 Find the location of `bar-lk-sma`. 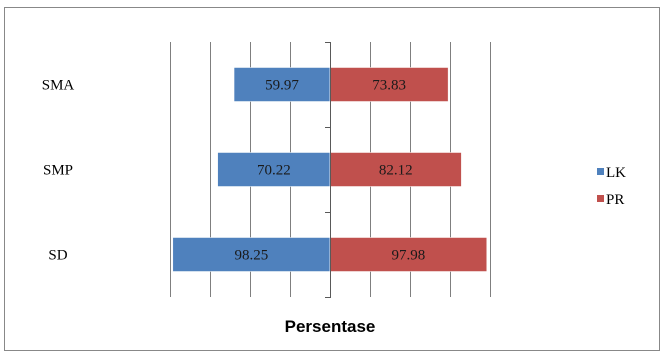

bar-lk-sma is located at coordinates (282, 84).